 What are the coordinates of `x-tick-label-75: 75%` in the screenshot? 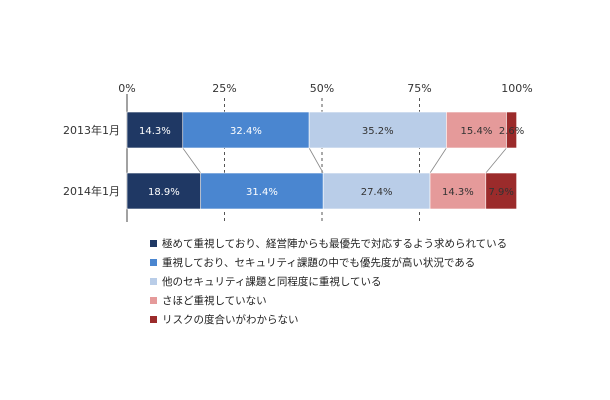 It's located at (419, 88).